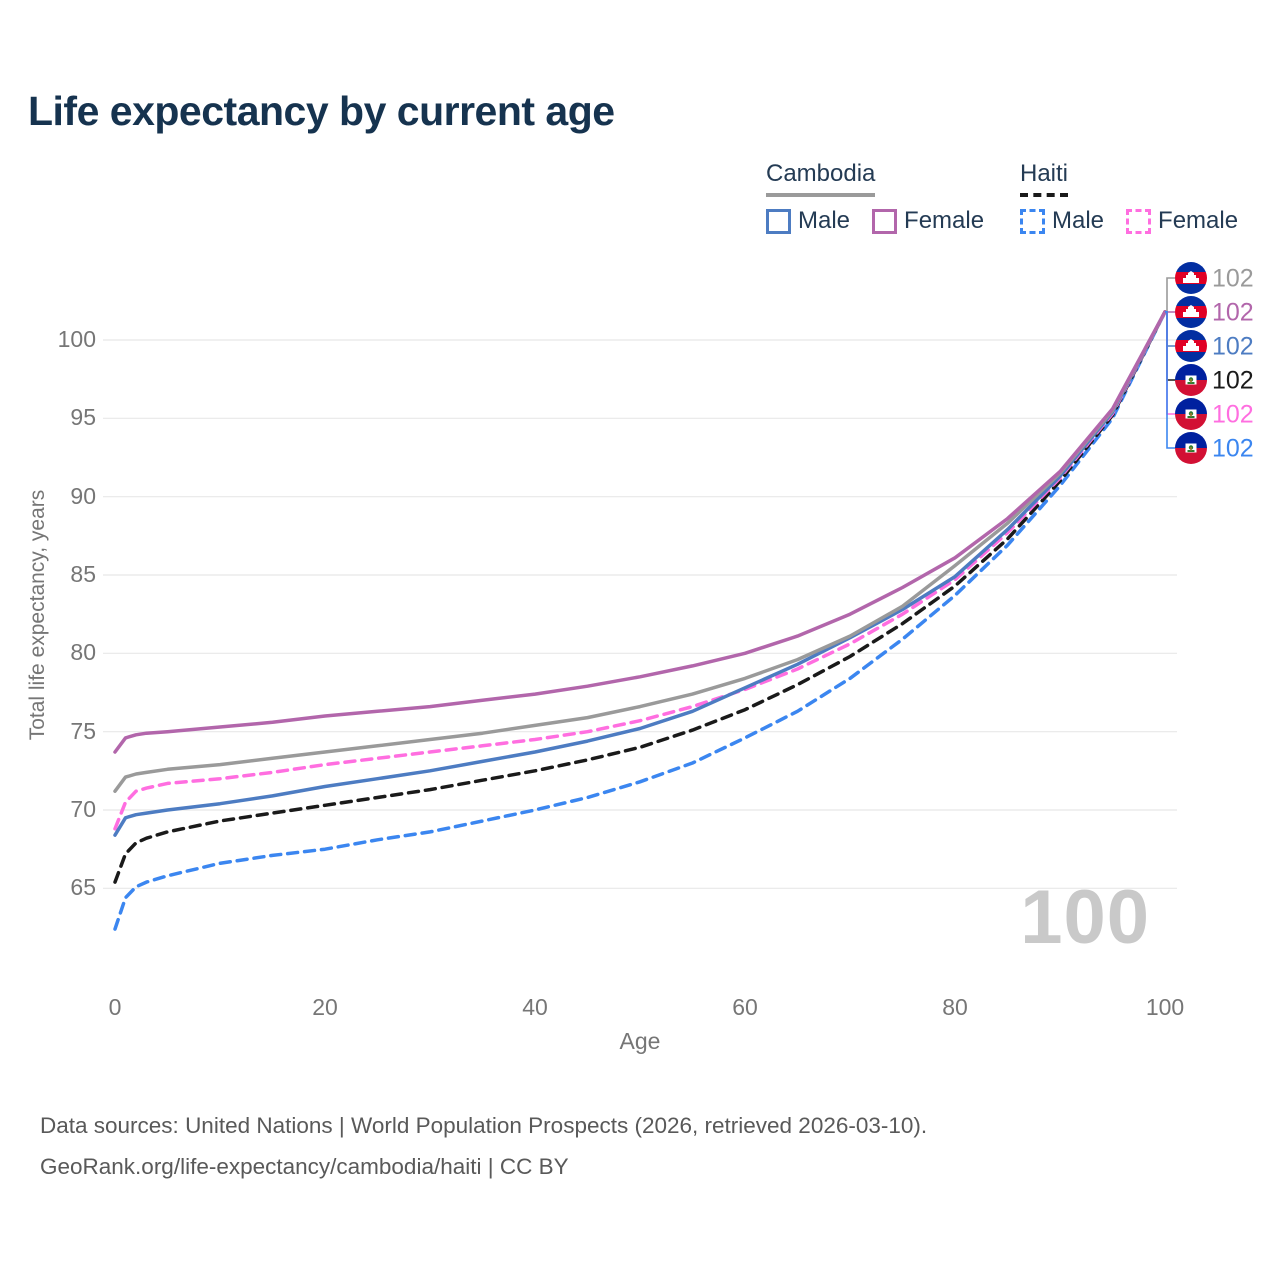  I want to click on legend-item-haiti-male: Male, so click(1062, 221).